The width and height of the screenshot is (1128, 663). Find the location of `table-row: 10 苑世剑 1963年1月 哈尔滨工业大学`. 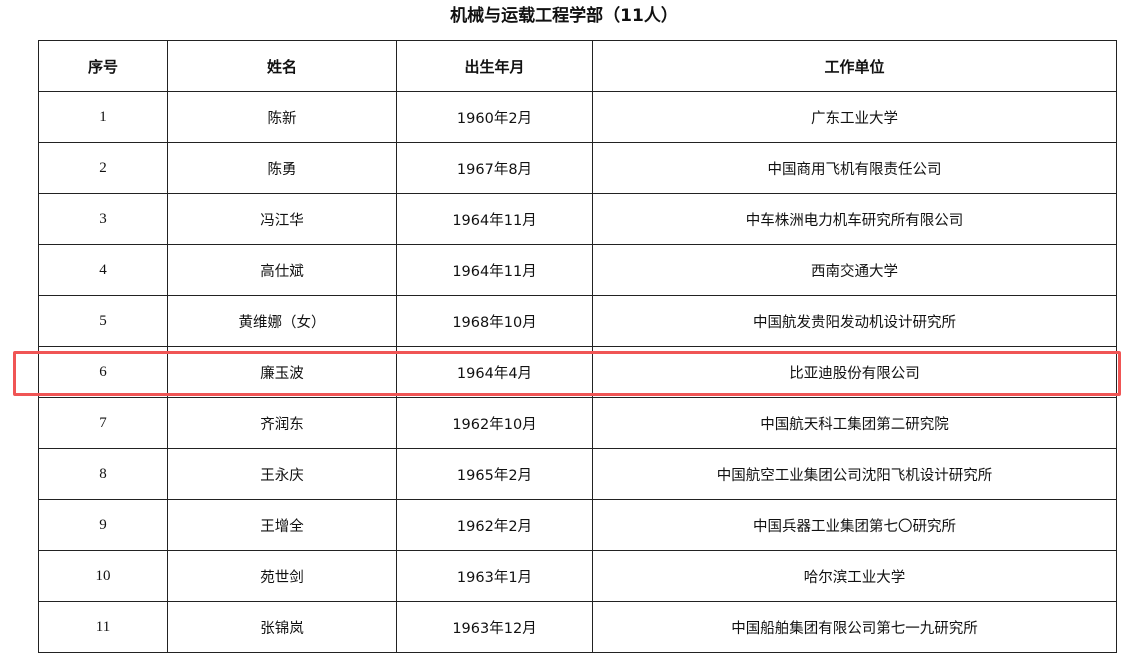

table-row: 10 苑世剑 1963年1月 哈尔滨工业大学 is located at coordinates (577, 576).